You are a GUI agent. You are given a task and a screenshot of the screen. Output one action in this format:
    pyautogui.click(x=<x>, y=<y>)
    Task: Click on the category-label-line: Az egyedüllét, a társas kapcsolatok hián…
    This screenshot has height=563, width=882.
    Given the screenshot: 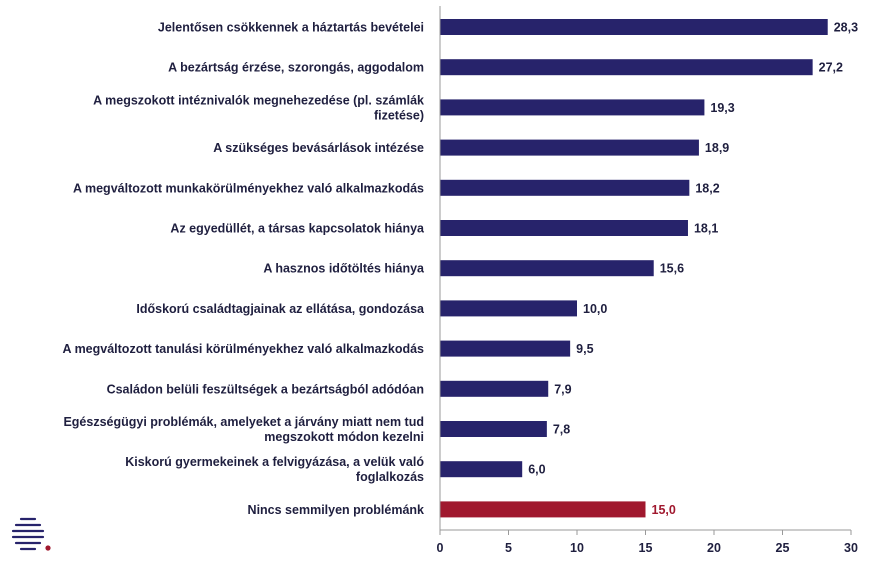 What is the action you would take?
    pyautogui.click(x=297, y=229)
    